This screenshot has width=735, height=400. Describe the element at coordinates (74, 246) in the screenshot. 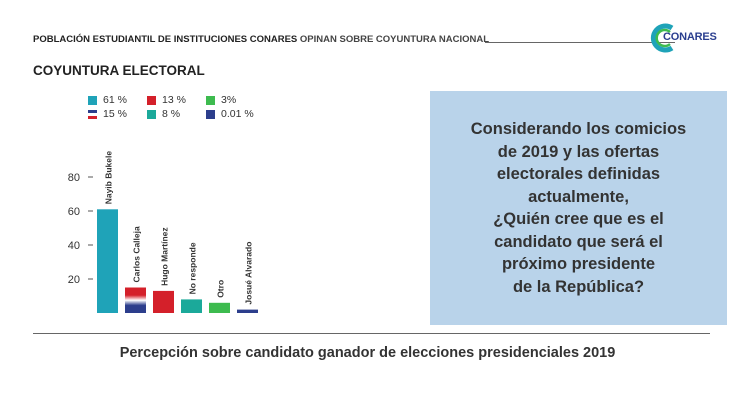

I see `y-tick-label: 40` at that location.